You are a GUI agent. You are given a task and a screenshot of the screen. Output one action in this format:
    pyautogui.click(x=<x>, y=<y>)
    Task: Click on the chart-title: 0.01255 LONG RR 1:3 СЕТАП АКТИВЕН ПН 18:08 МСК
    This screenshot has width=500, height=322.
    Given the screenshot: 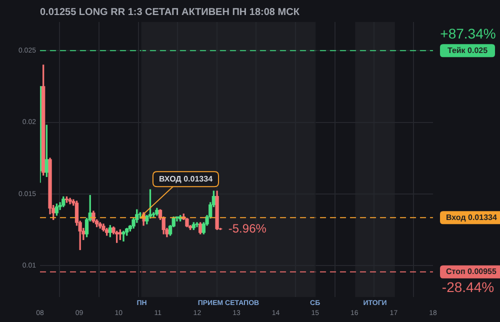 What is the action you would take?
    pyautogui.click(x=170, y=12)
    